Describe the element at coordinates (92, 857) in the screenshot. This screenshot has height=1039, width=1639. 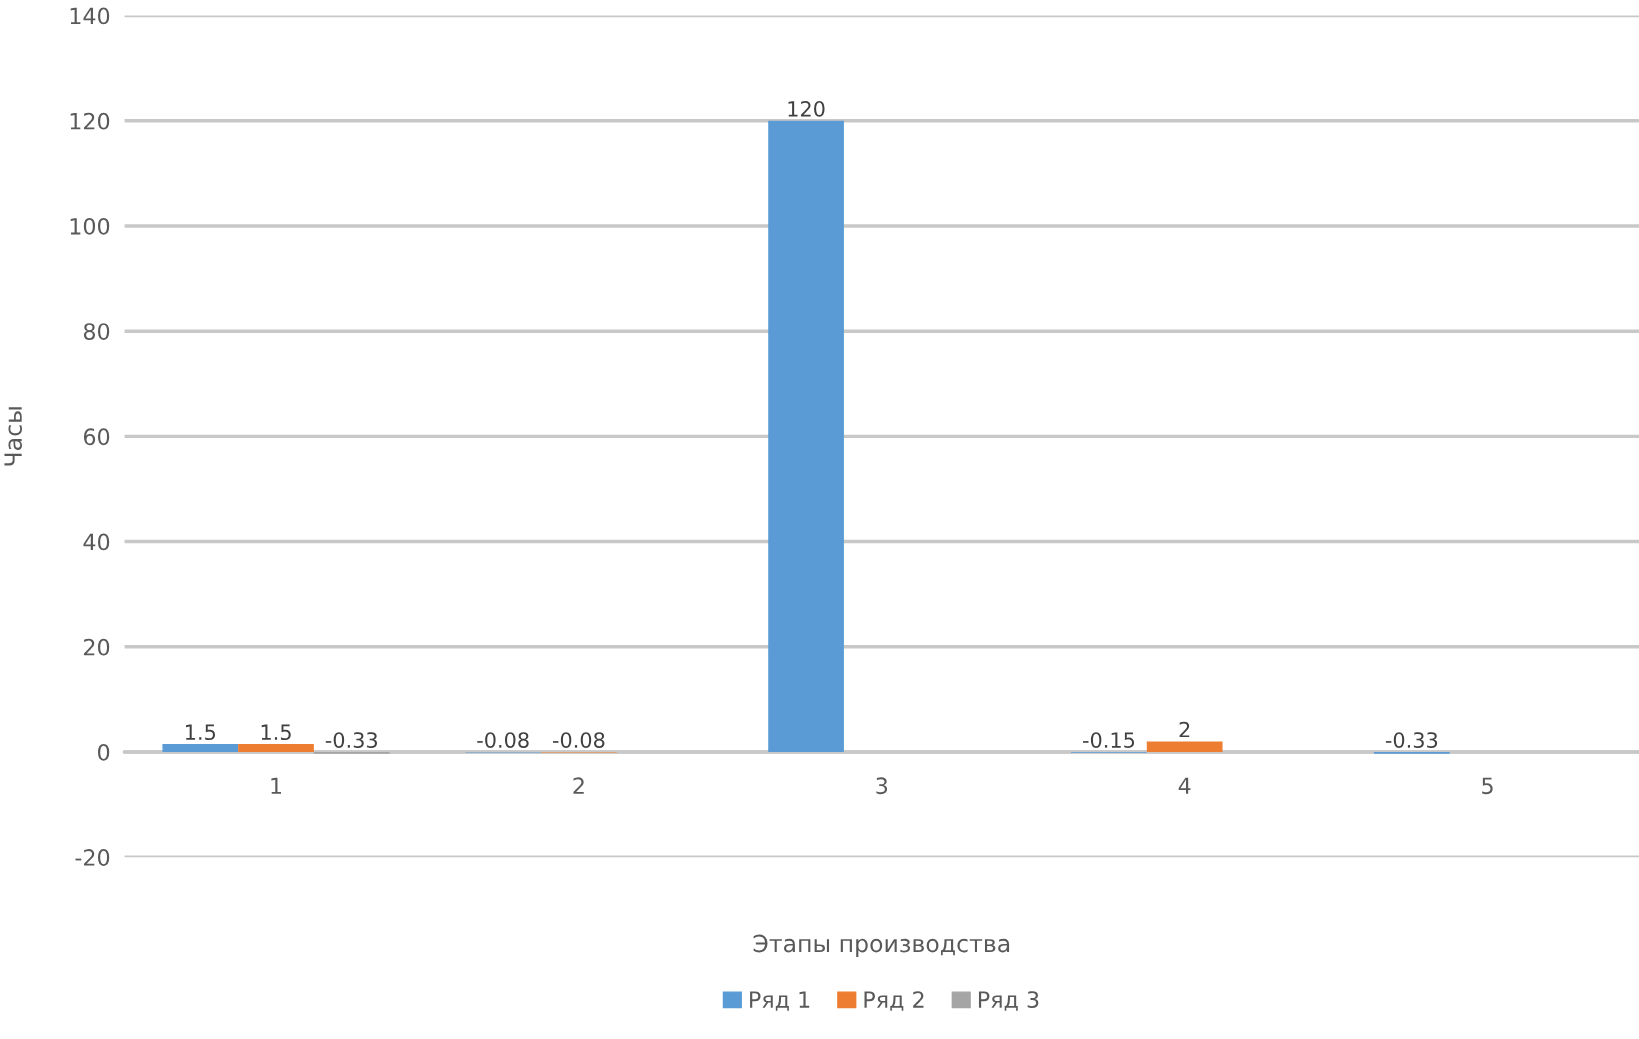
I see `y-tick-label: -20` at that location.